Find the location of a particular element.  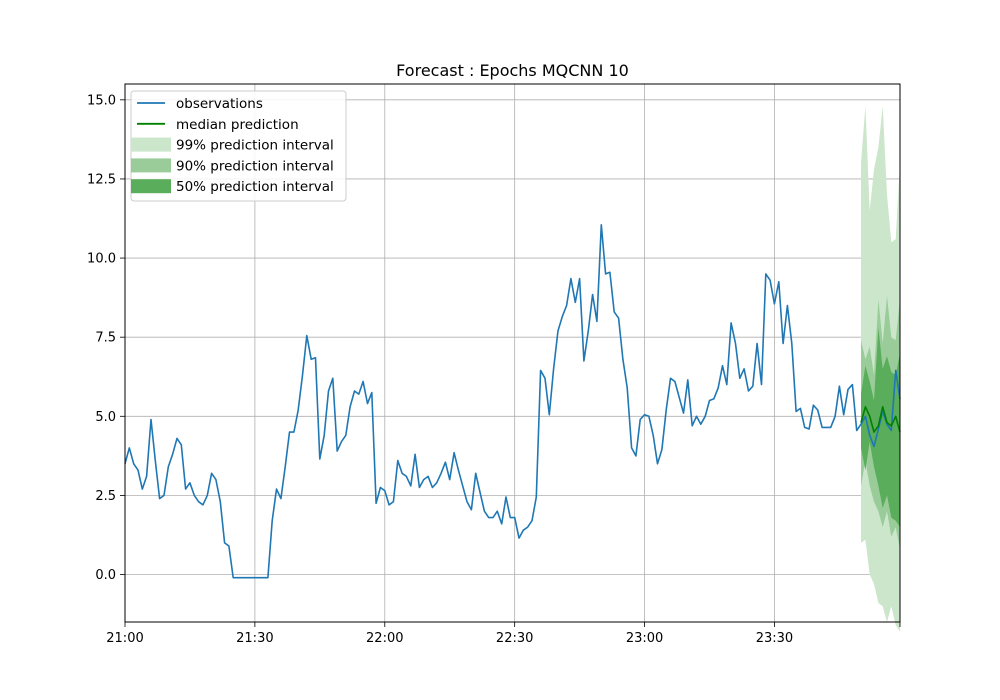

legend-label-median-prediction: median prediction is located at coordinates (237, 125).